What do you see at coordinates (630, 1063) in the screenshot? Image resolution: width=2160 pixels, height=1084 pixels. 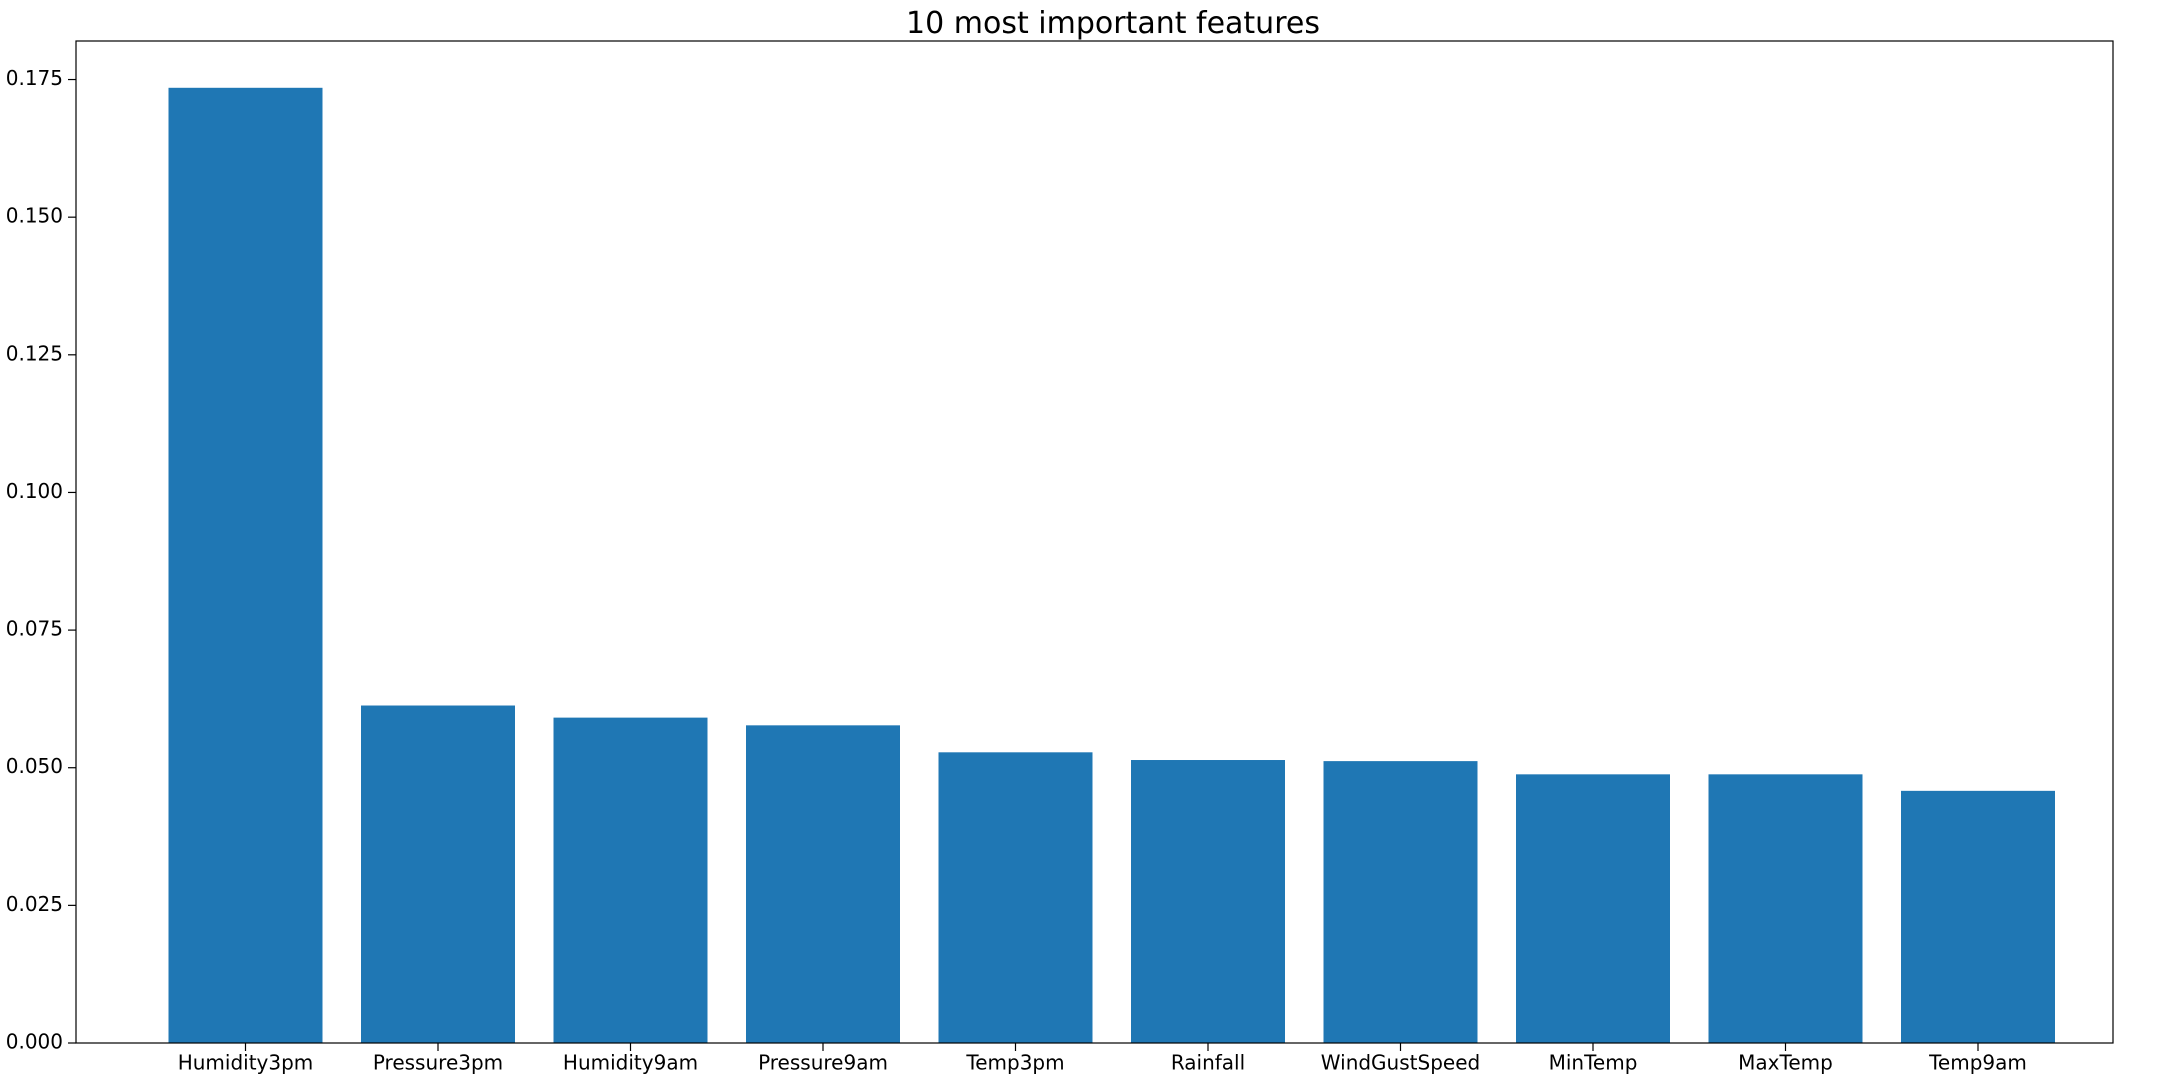 I see `x-tick-label: Humidity9am` at bounding box center [630, 1063].